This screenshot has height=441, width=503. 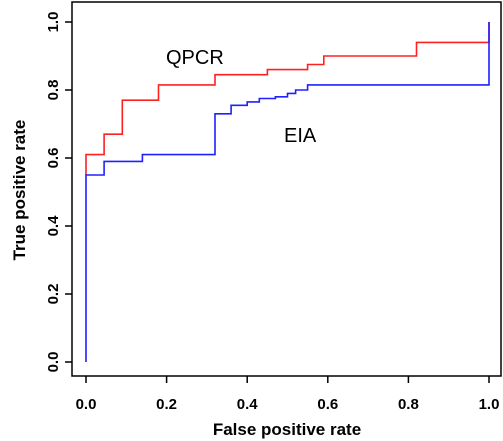 What do you see at coordinates (166, 404) in the screenshot?
I see `x-tick-label: 0.2` at bounding box center [166, 404].